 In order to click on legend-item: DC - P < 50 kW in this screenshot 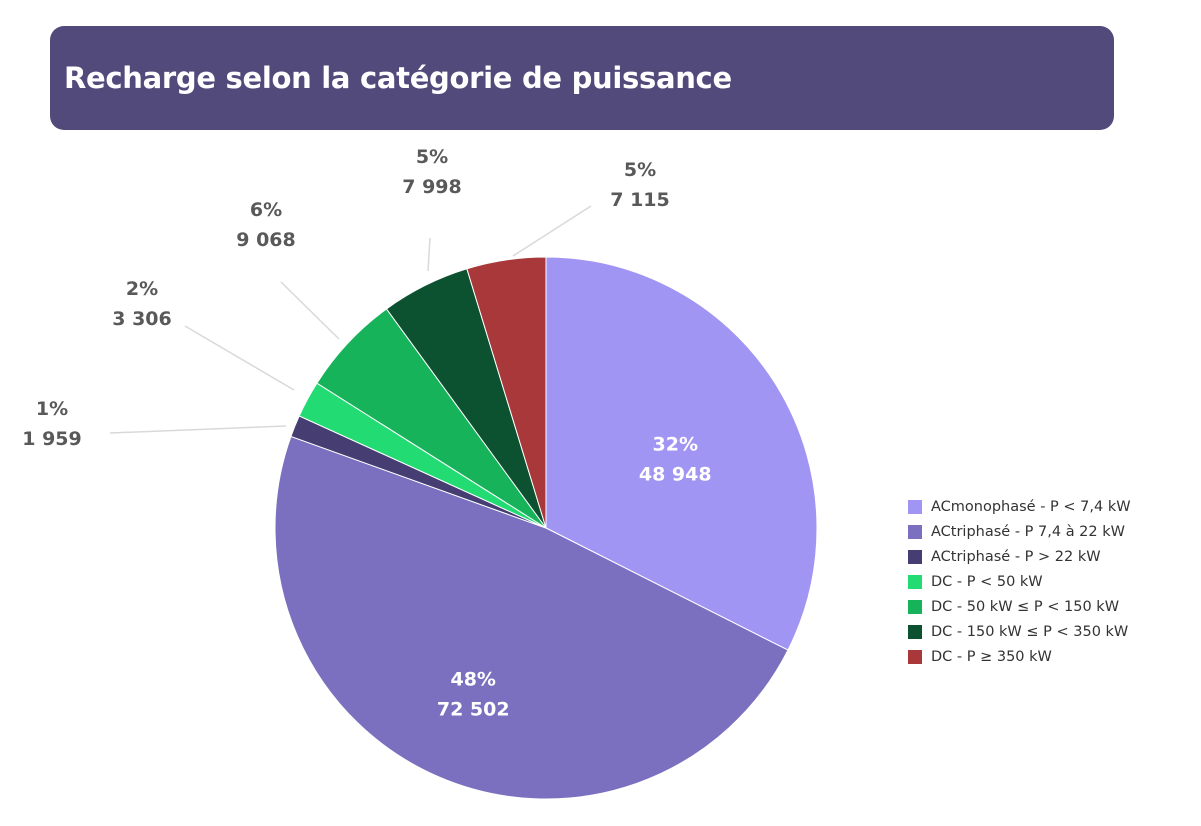, I will do `click(1019, 581)`.